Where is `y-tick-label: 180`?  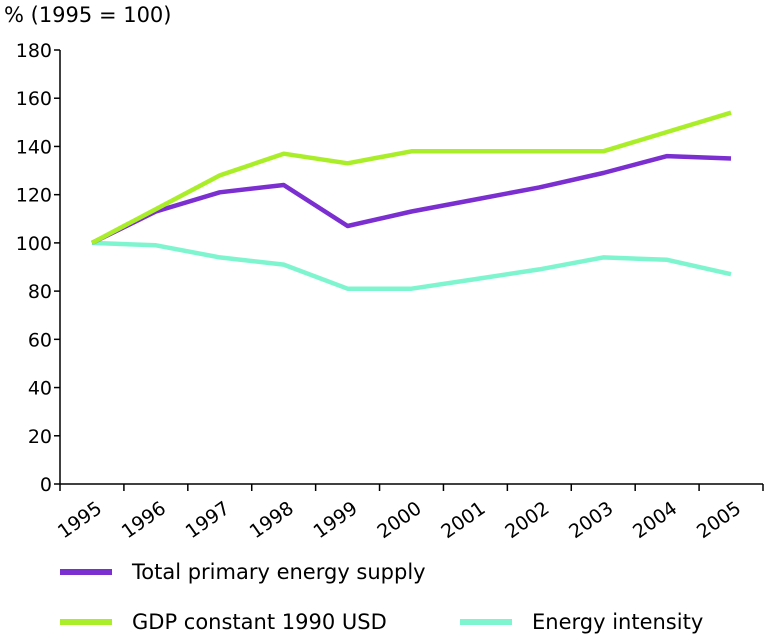
y-tick-label: 180 is located at coordinates (34, 51).